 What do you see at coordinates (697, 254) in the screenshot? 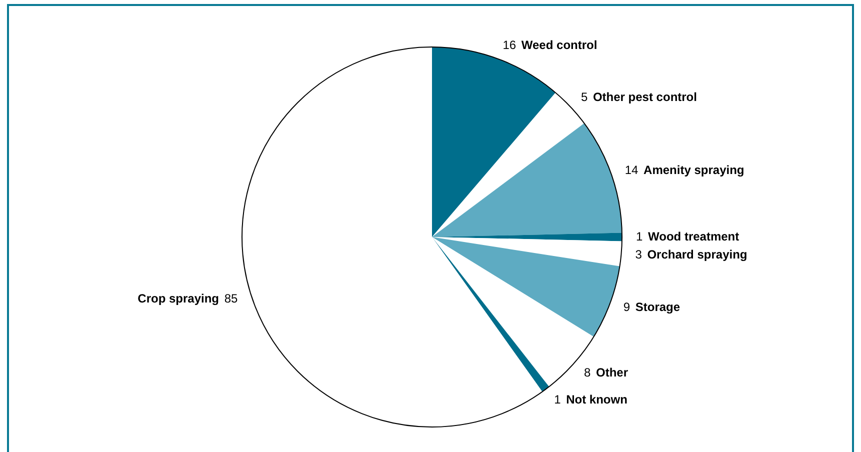
I see `slice-label: Orchard spraying` at bounding box center [697, 254].